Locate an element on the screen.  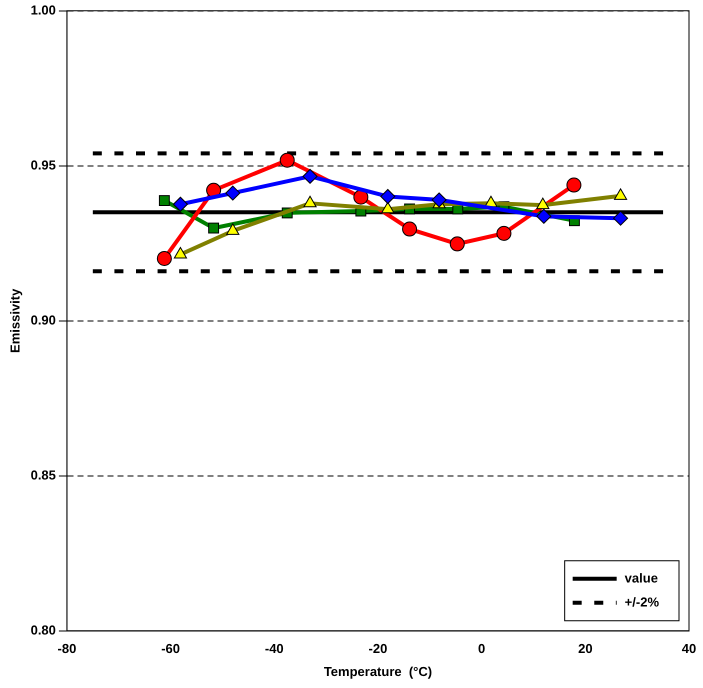
x-tick-label: 0 is located at coordinates (482, 648).